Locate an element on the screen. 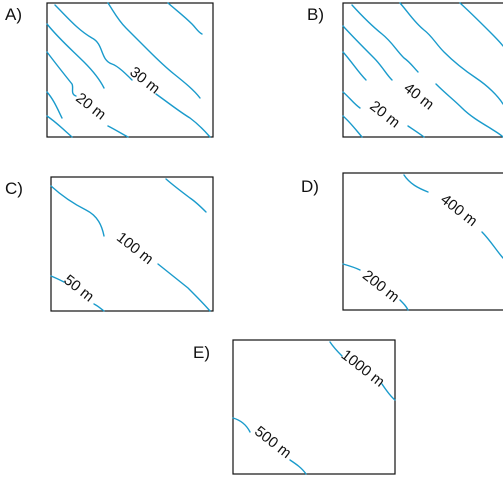  contour-label-100-m: 100 m is located at coordinates (134, 248).